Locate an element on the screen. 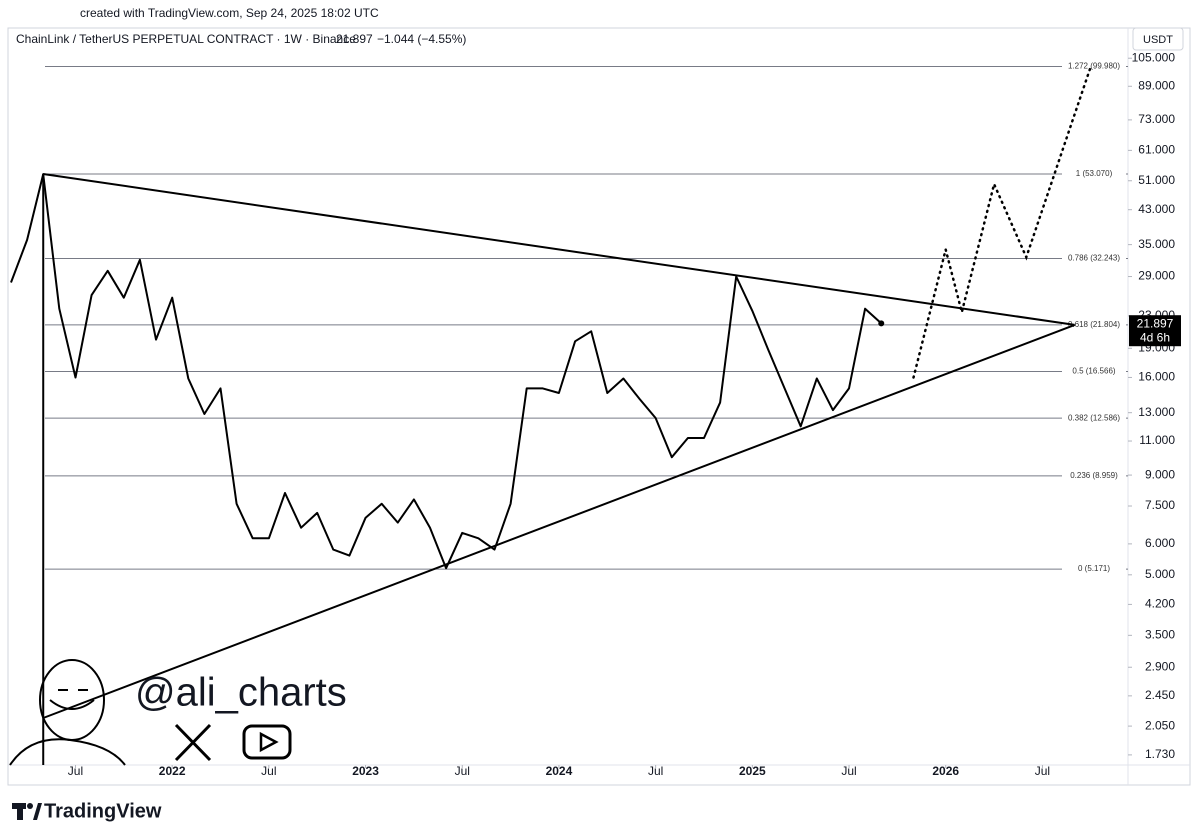 This screenshot has height=838, width=1200. y-tick-label: 61.000 is located at coordinates (1156, 150).